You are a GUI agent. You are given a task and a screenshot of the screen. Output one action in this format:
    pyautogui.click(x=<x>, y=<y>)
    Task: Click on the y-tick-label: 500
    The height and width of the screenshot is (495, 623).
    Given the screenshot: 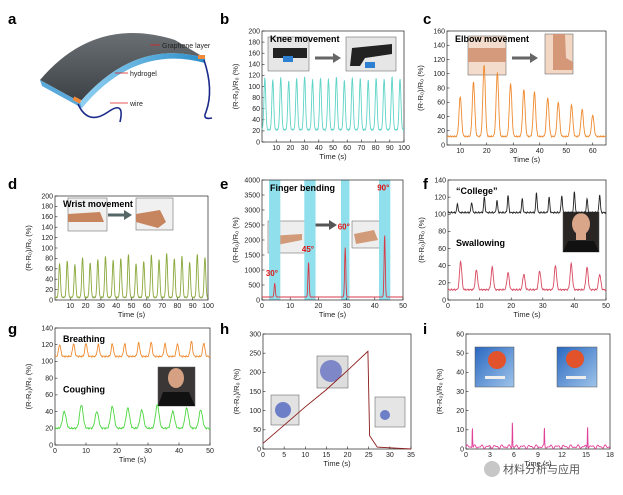 What is the action you would take?
    pyautogui.click(x=254, y=285)
    